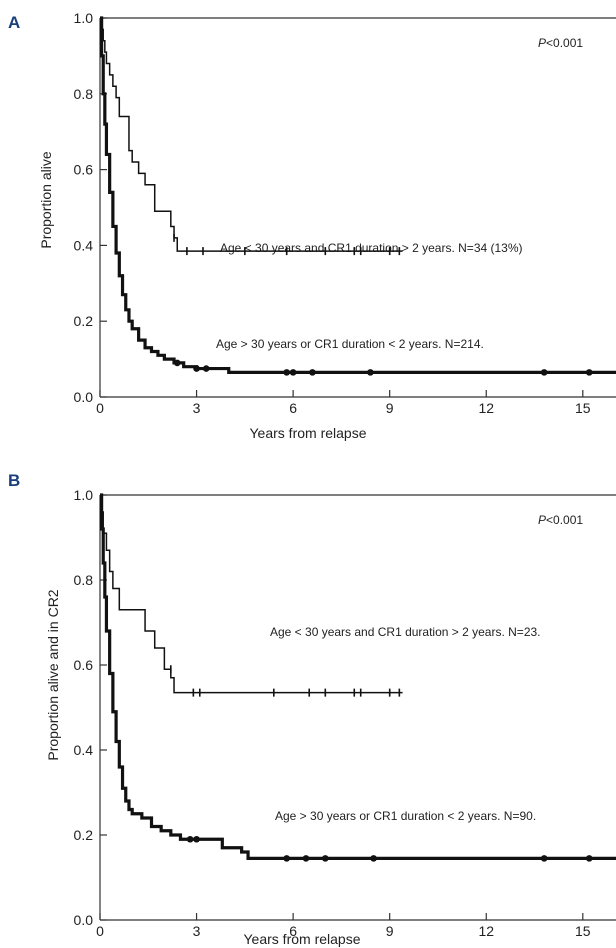  I want to click on panel-a-y-tick-label: 0.0, so click(84, 397).